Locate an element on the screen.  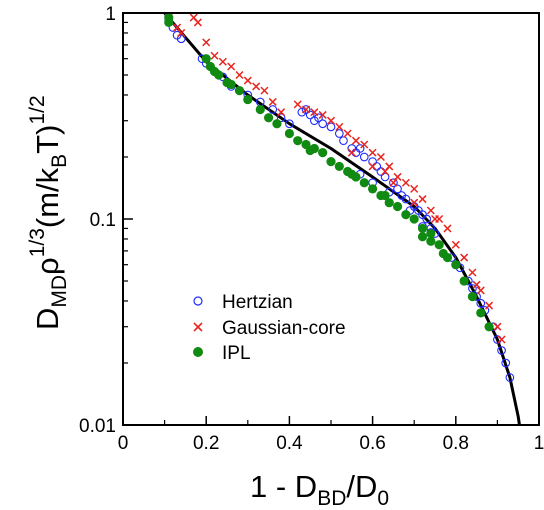
legend: Hertzian Gaussian-core IPL is located at coordinates (269, 328).